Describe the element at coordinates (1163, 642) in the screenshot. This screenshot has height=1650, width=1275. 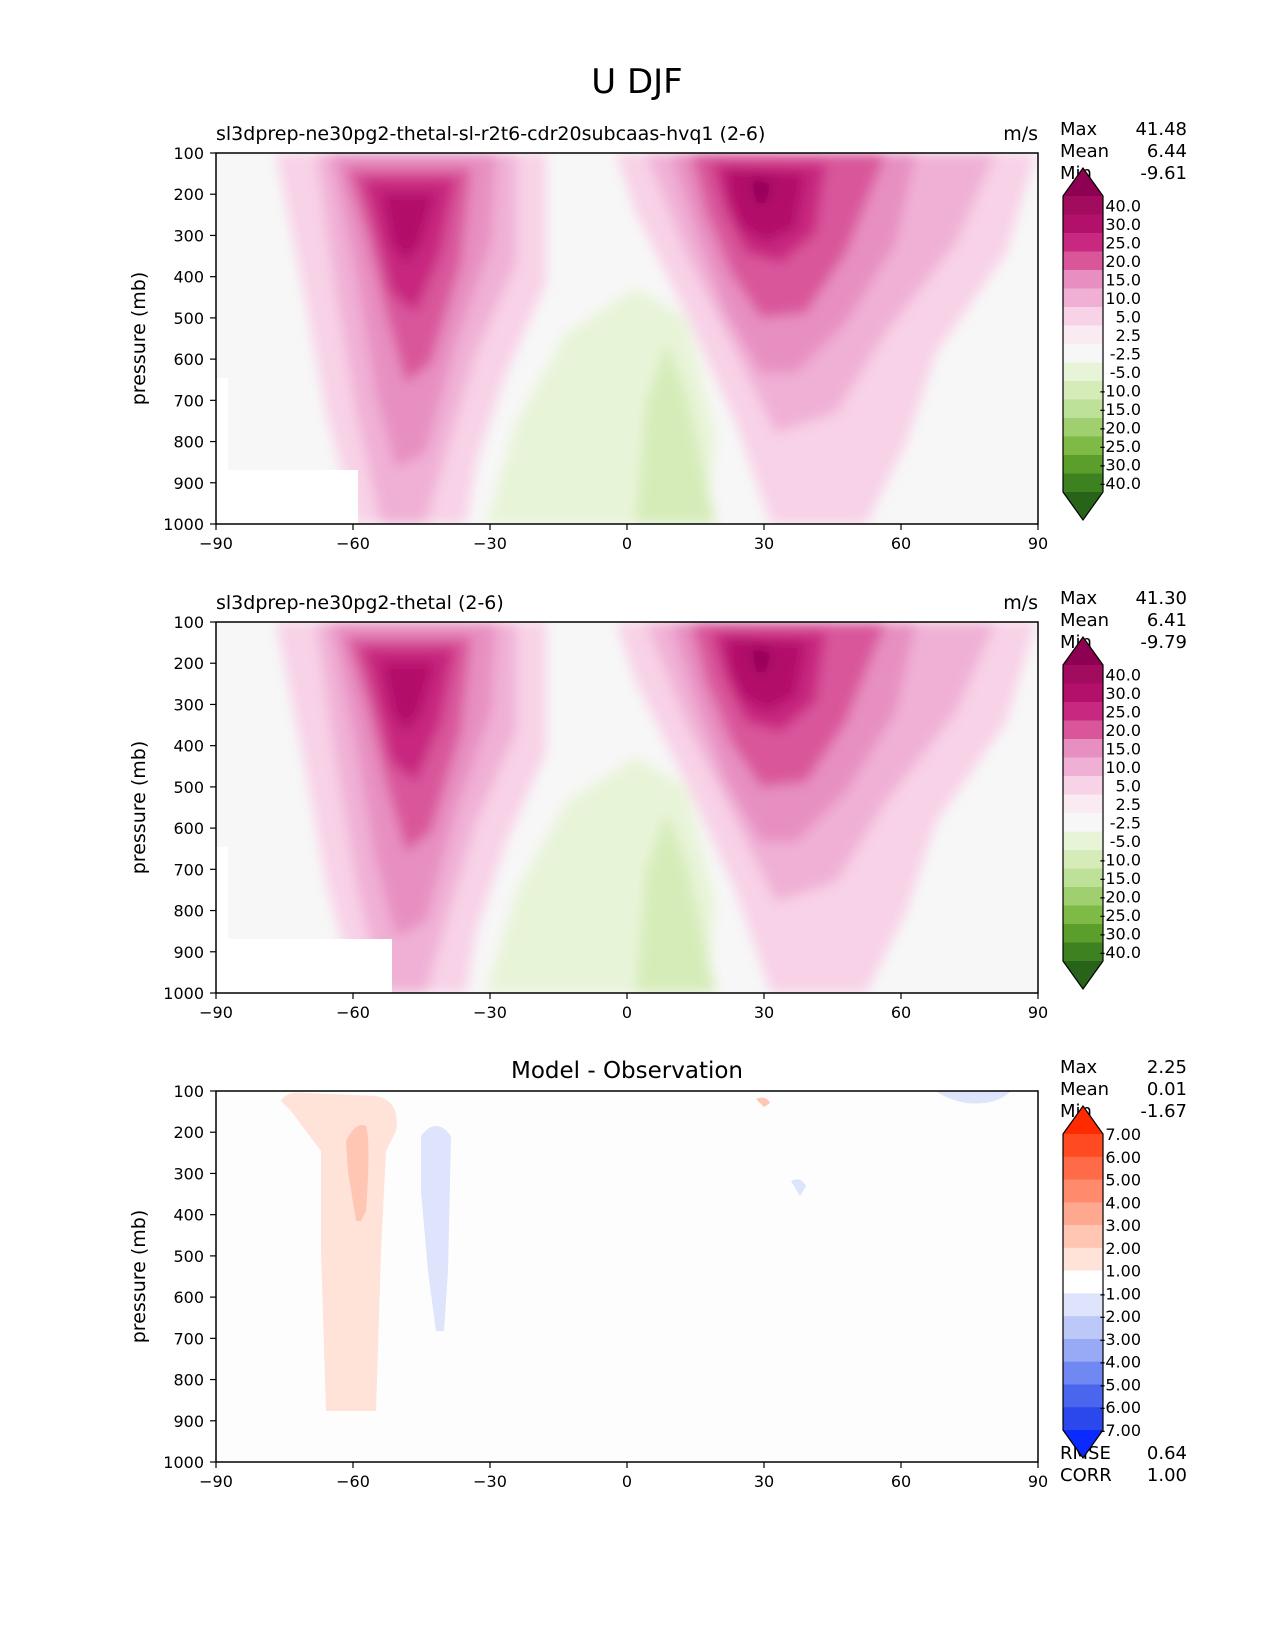
I see `stat-value-min: -9.79` at that location.